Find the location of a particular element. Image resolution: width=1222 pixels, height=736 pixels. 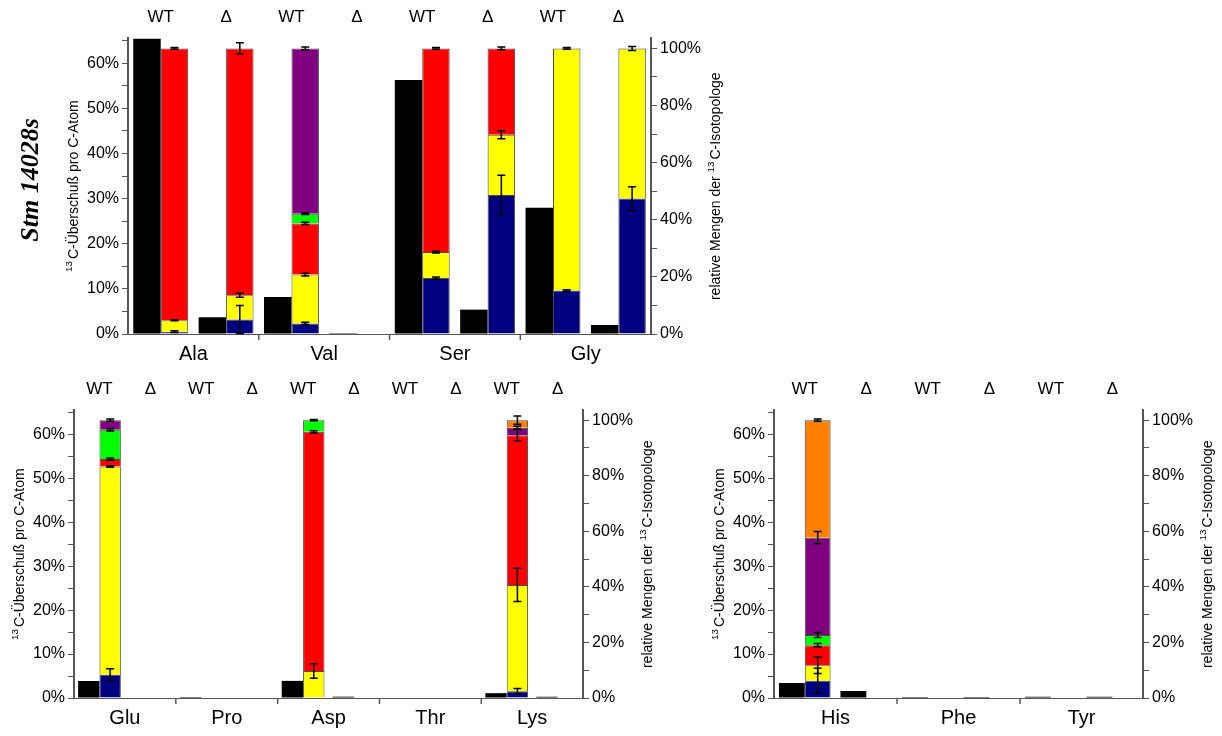

text: Ala is located at coordinates (193, 352).